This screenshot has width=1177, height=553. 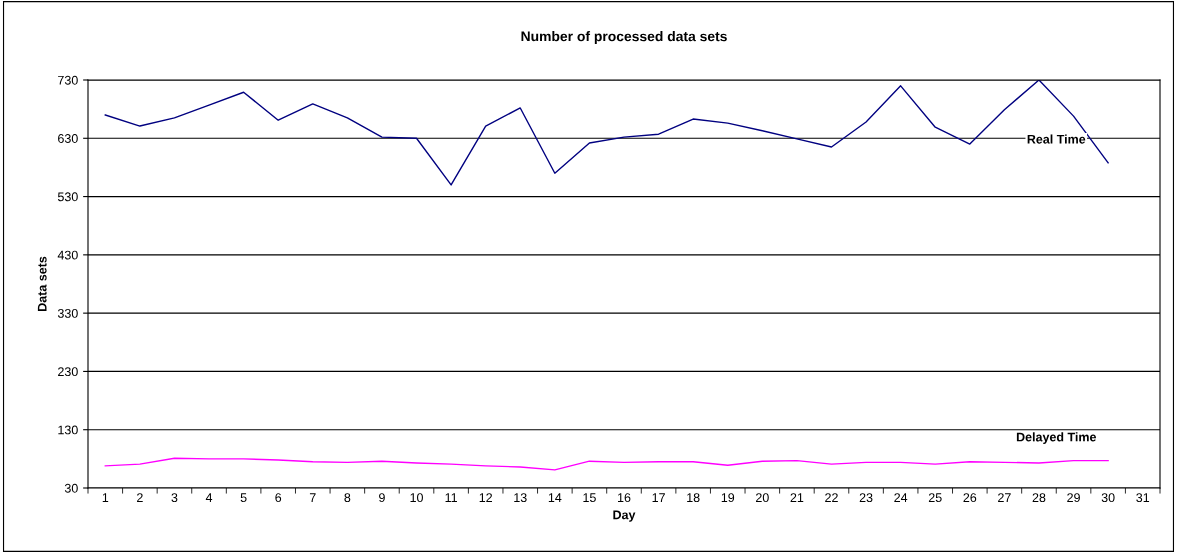 I want to click on series-label: Real Time, so click(x=1056, y=139).